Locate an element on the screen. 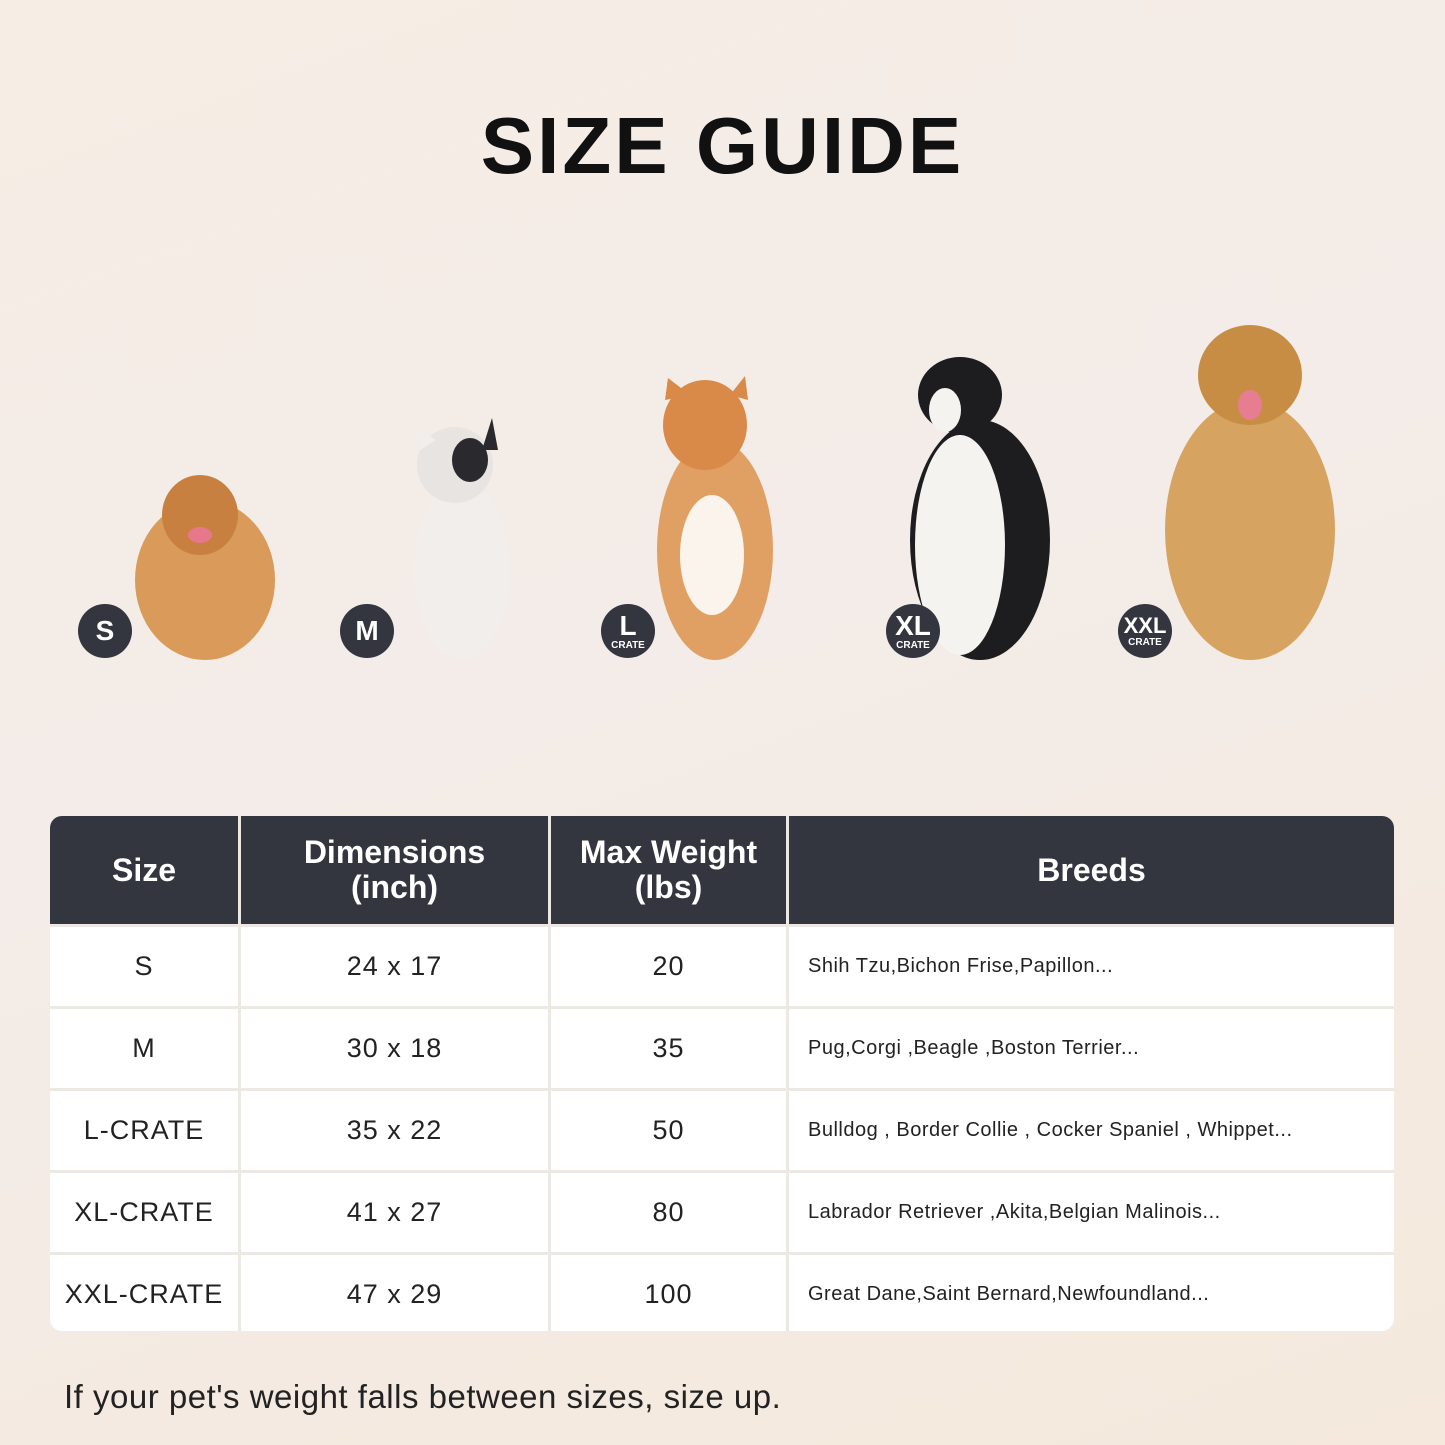 Image resolution: width=1445 pixels, height=1445 pixels. shiba-inu-image is located at coordinates (715, 518).